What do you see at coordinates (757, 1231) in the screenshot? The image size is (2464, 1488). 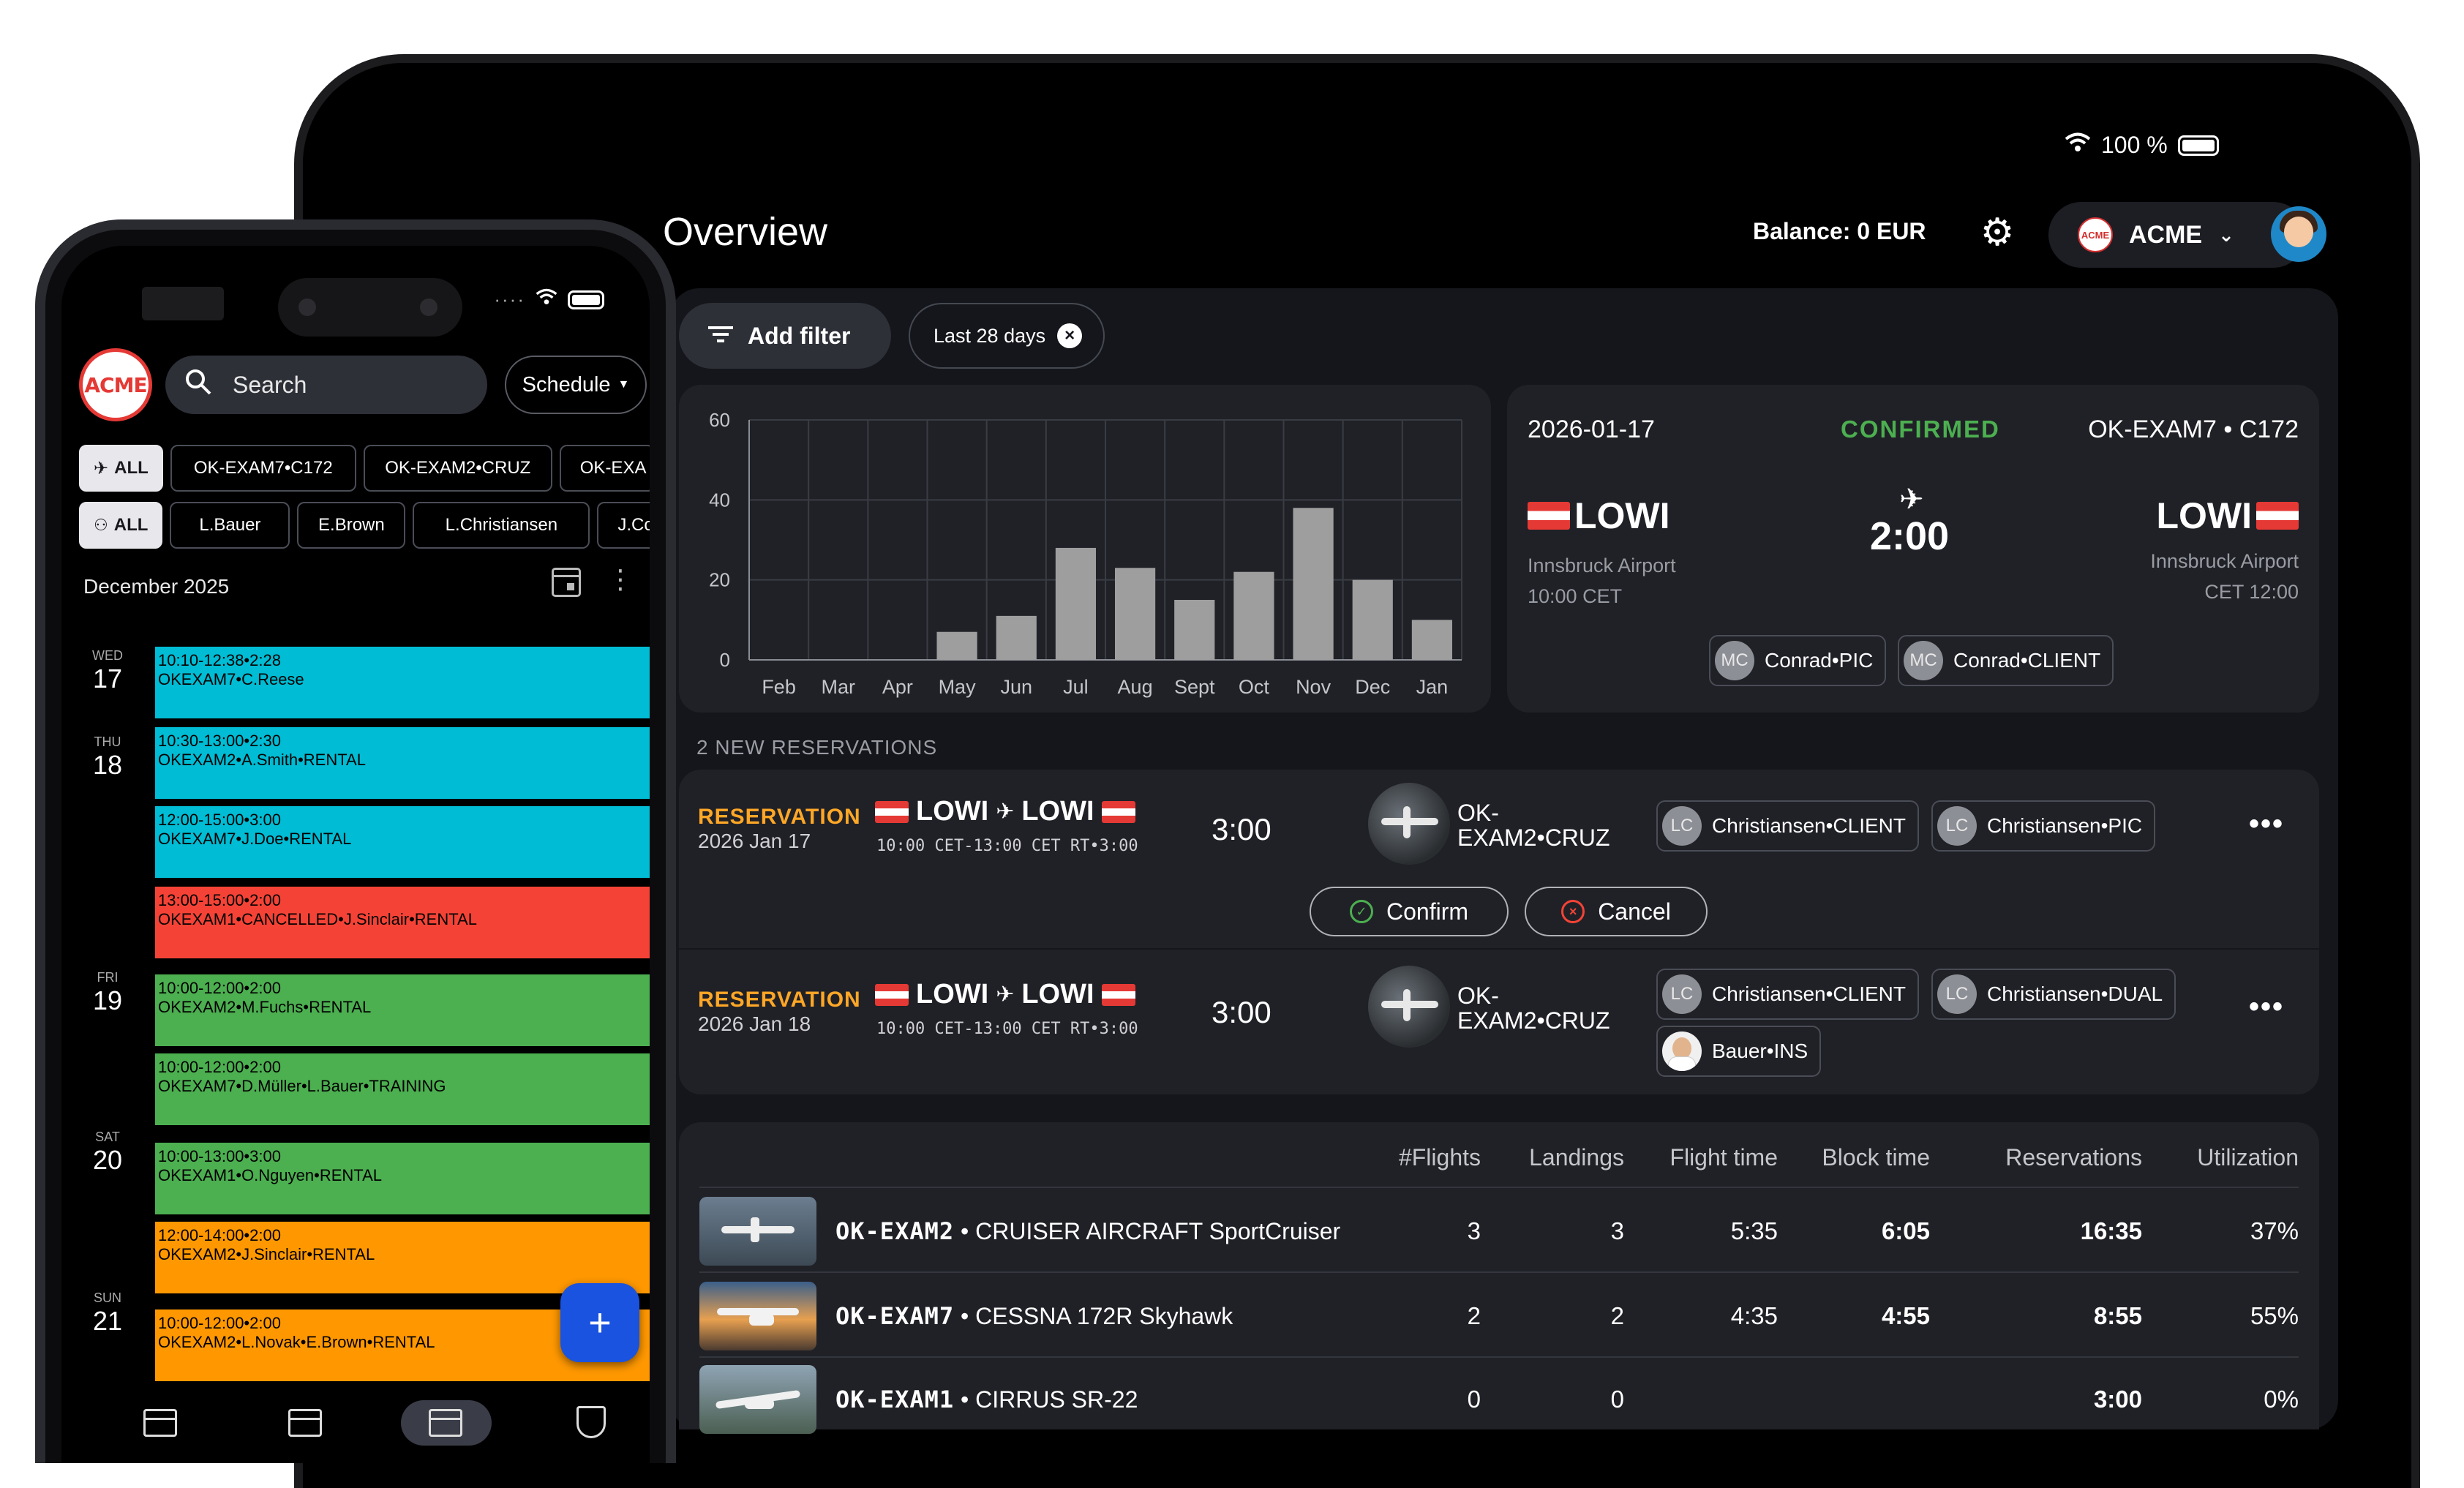 I see `aircraft-photo` at bounding box center [757, 1231].